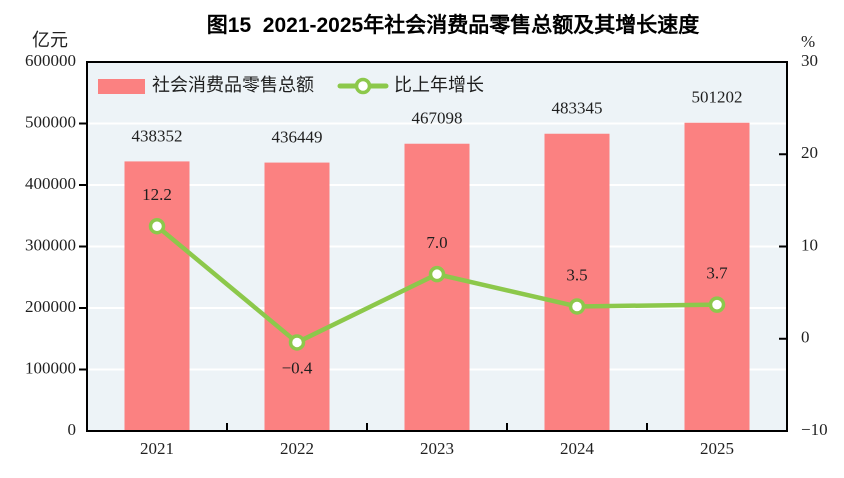 The height and width of the screenshot is (478, 844). I want to click on left-tick-label-500000: 500000, so click(50, 121).